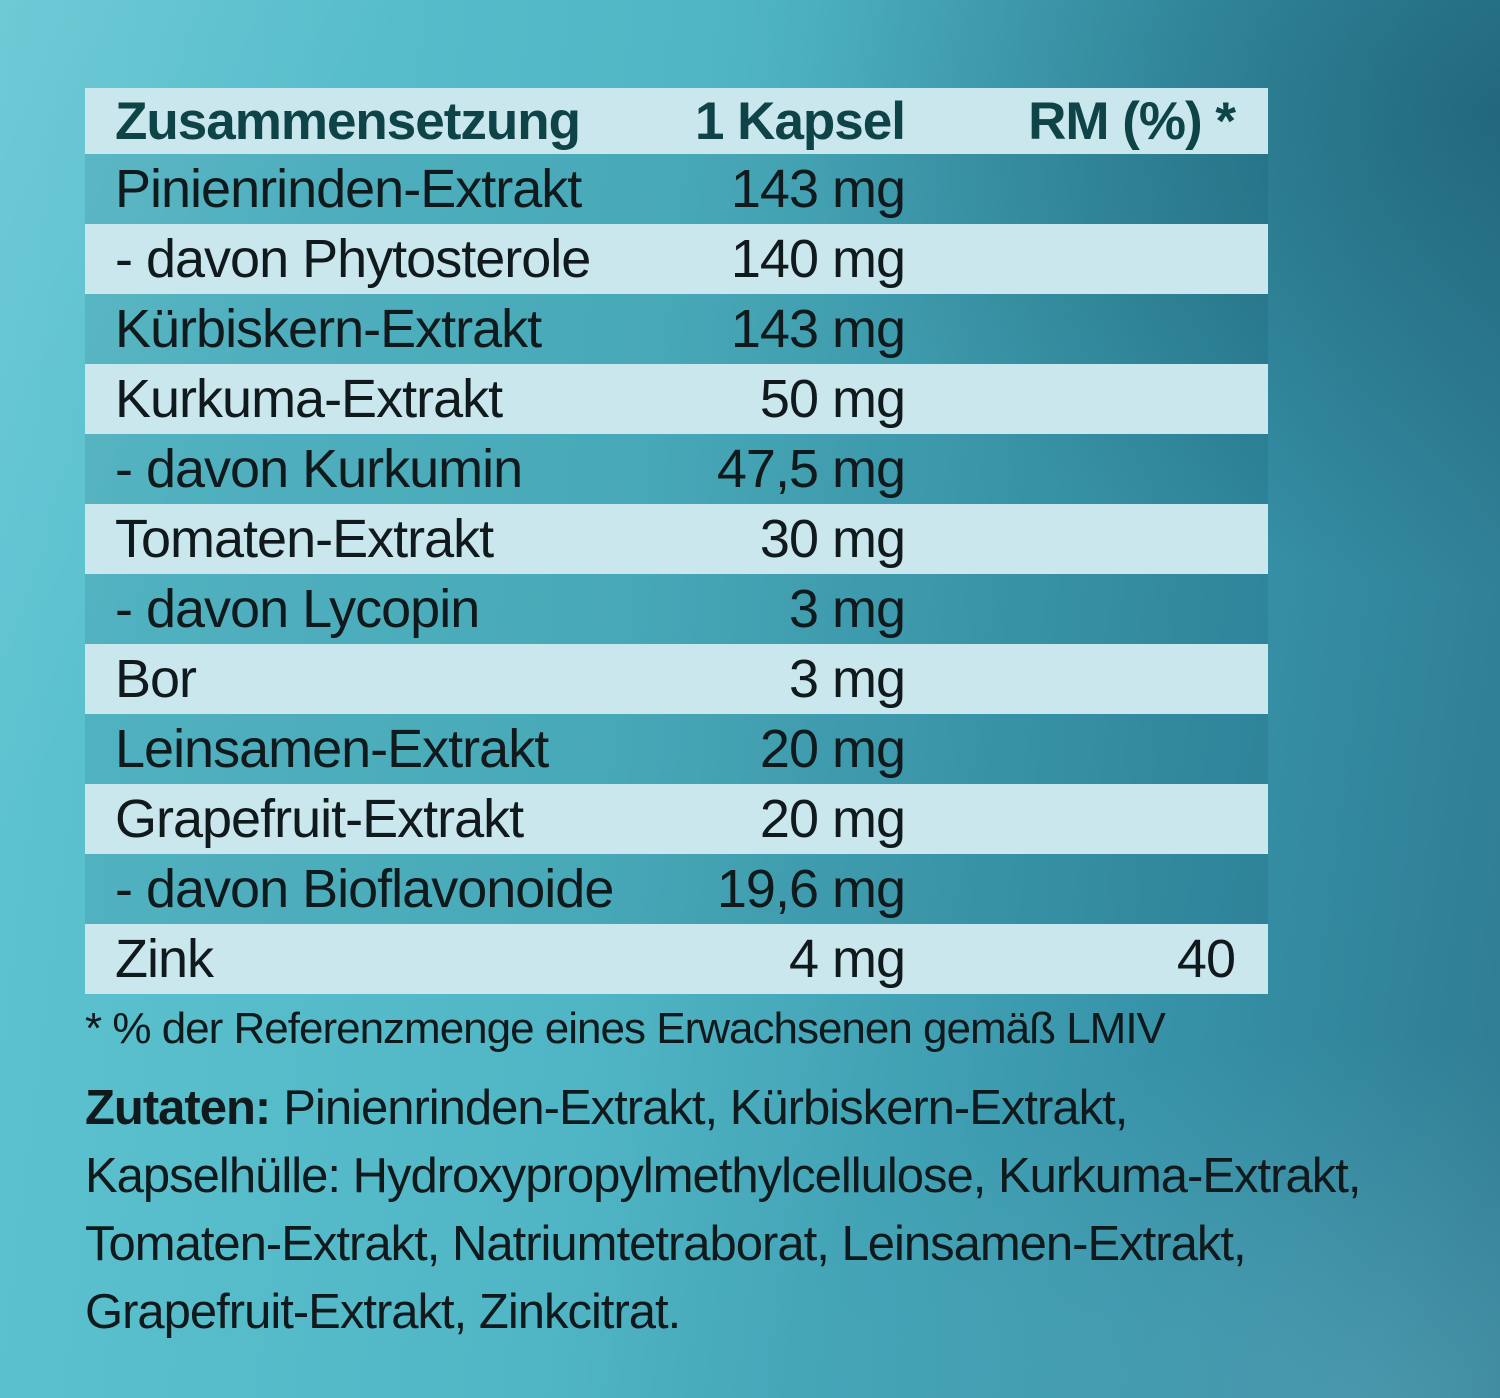 The width and height of the screenshot is (1500, 1398). What do you see at coordinates (348, 189) in the screenshot?
I see `row-name: Pinienrinden-Extrakt` at bounding box center [348, 189].